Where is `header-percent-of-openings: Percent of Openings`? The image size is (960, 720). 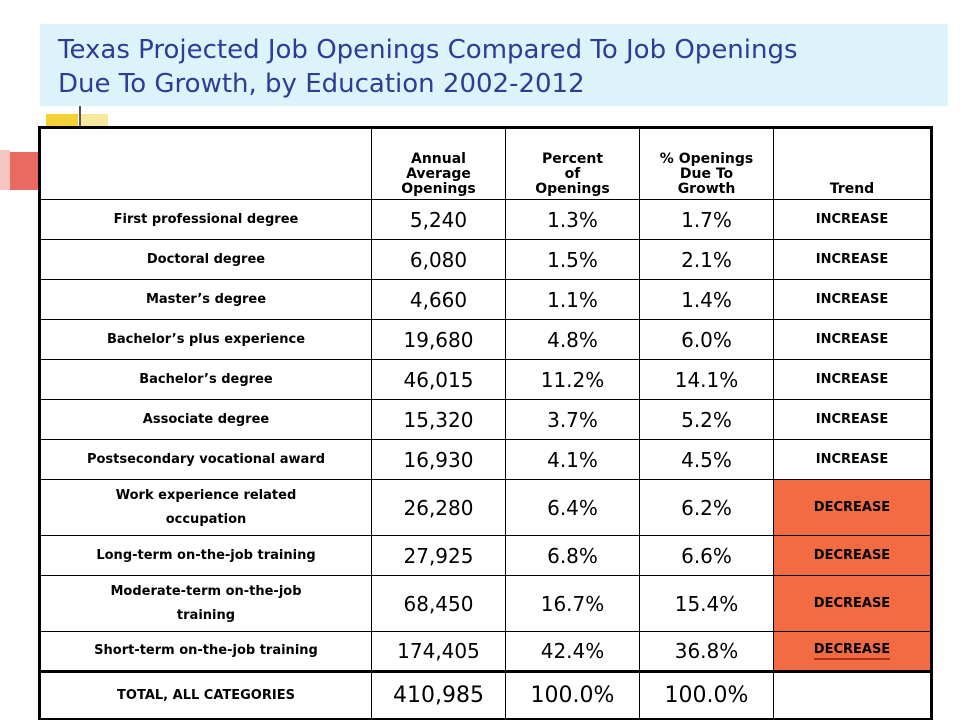 header-percent-of-openings: Percent of Openings is located at coordinates (572, 163).